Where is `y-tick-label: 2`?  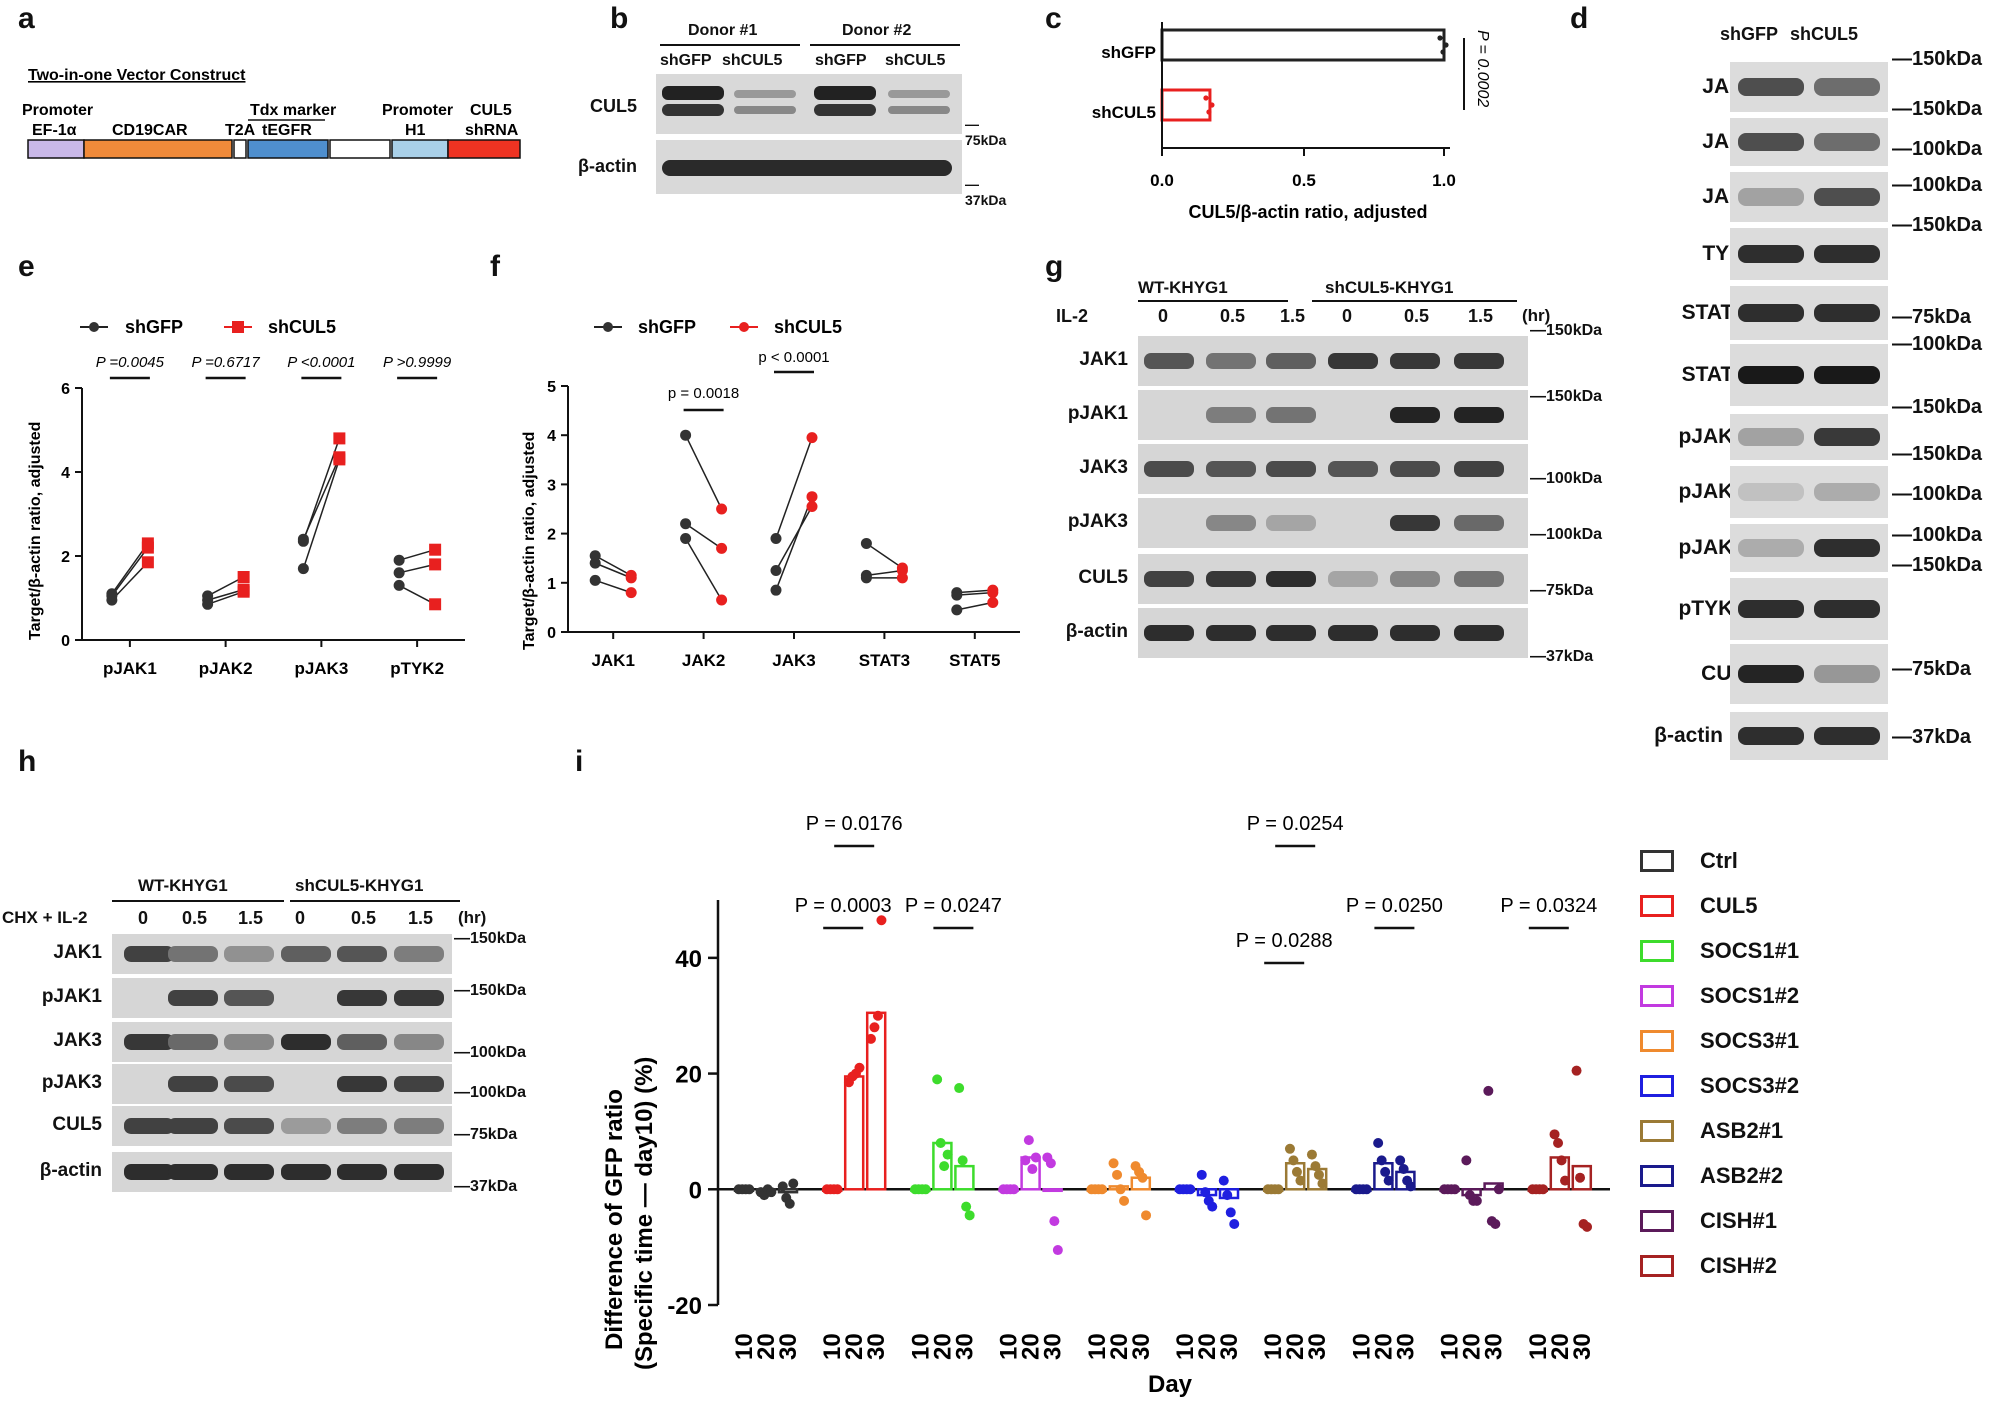 y-tick-label: 2 is located at coordinates (551, 535).